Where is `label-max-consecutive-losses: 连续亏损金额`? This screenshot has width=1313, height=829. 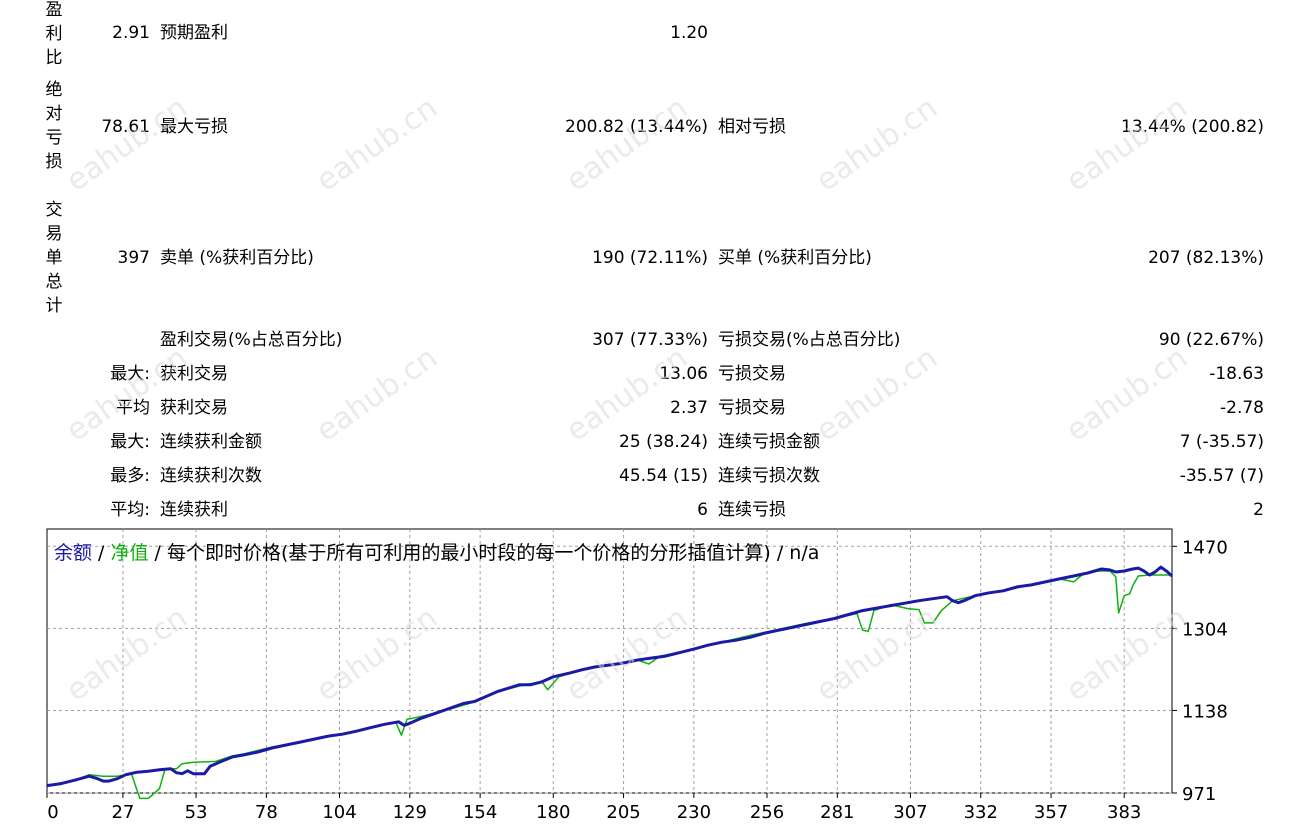
label-max-consecutive-losses: 连续亏损金额 is located at coordinates (769, 442).